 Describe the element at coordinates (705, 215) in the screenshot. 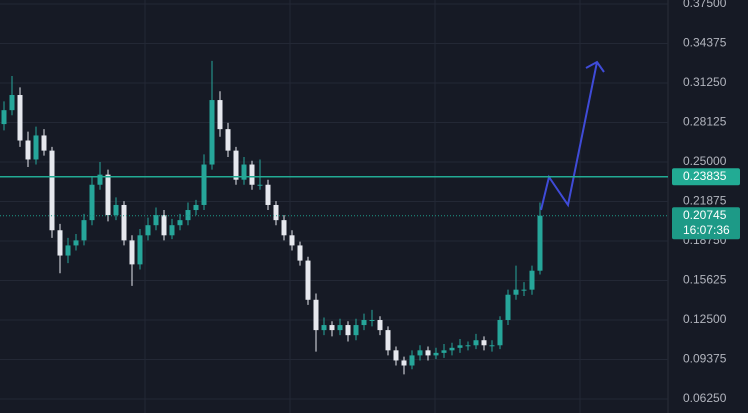

I see `price-label: 0.20745` at that location.